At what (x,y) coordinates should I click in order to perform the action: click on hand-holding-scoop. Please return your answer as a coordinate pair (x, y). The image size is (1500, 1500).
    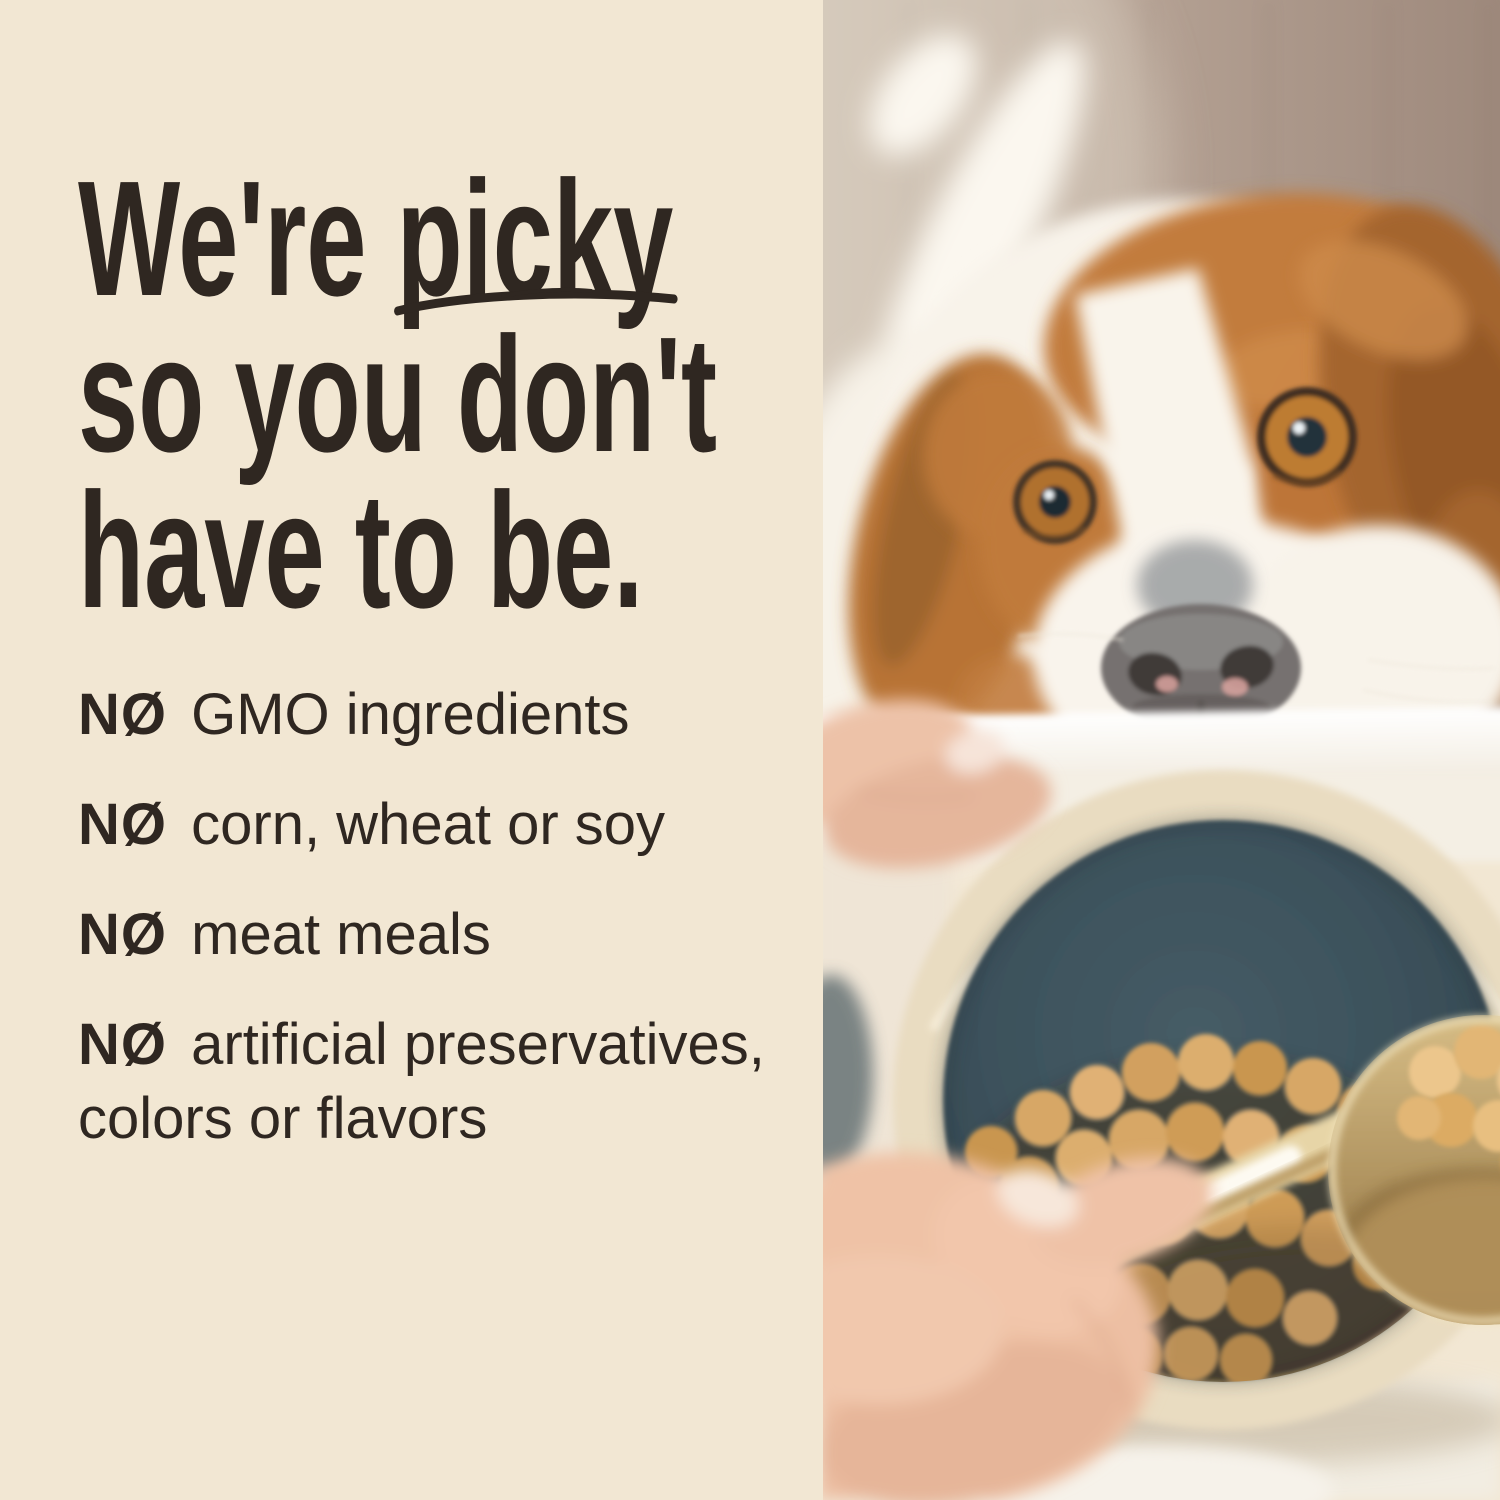
    Looking at the image, I should click on (1018, 1326).